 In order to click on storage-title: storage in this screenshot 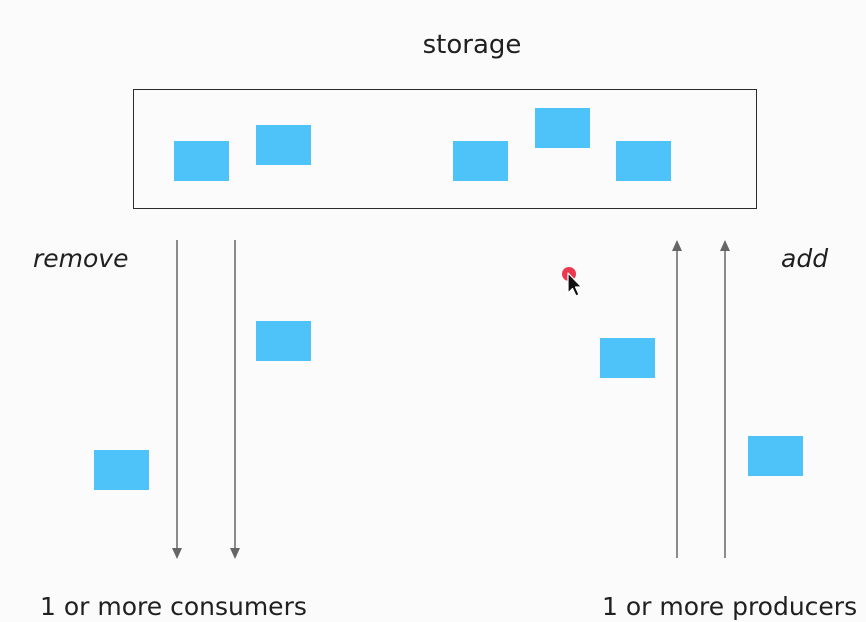, I will do `click(472, 45)`.